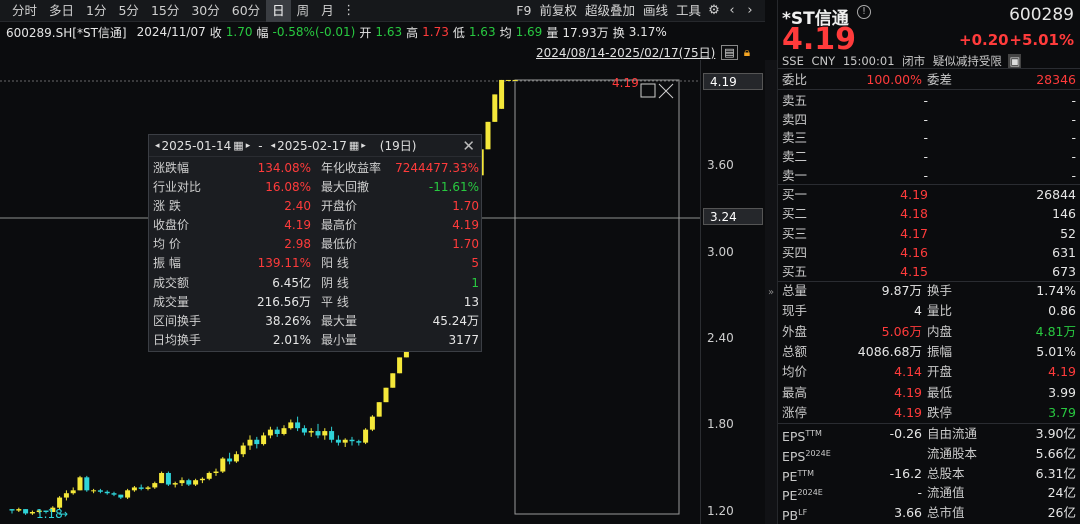  I want to click on draw-line-button: 画线, so click(655, 10).